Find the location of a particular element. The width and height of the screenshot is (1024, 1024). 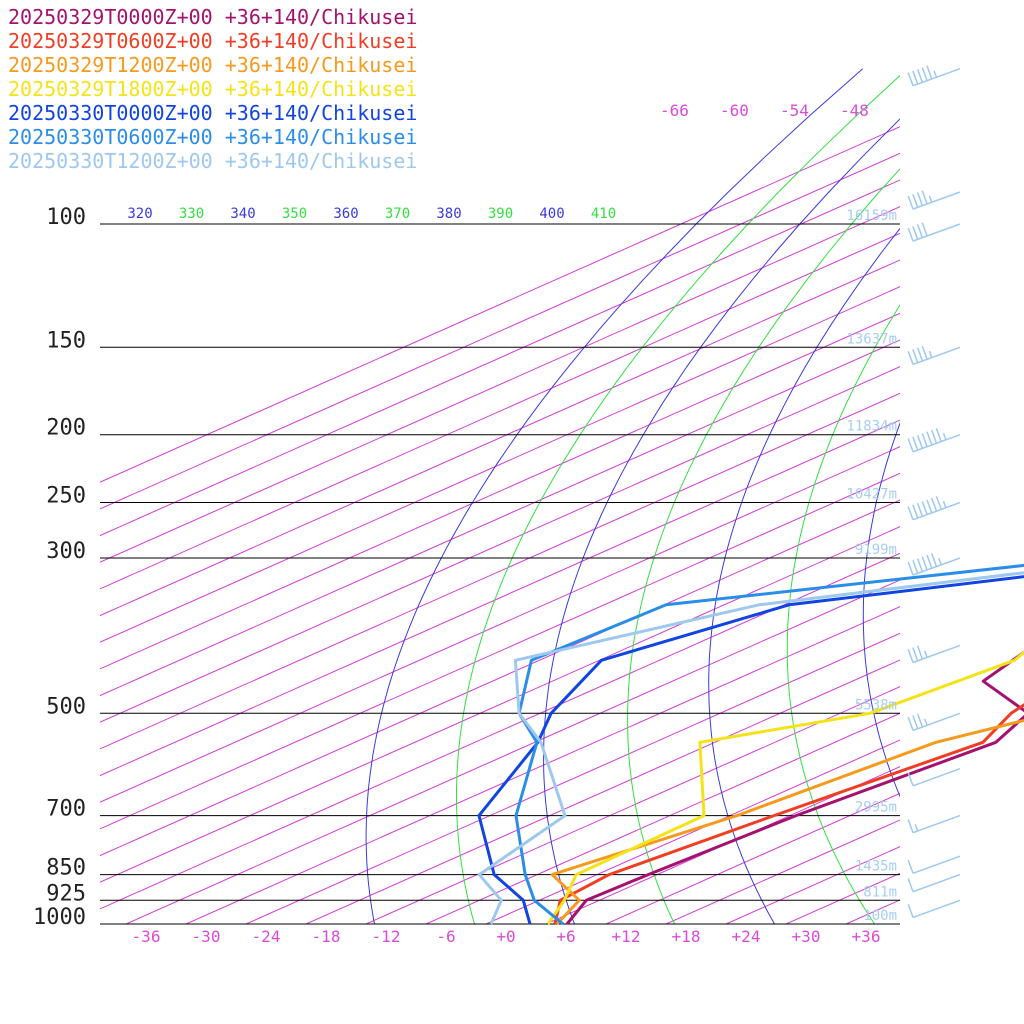

height-label: 11834m is located at coordinates (871, 427).